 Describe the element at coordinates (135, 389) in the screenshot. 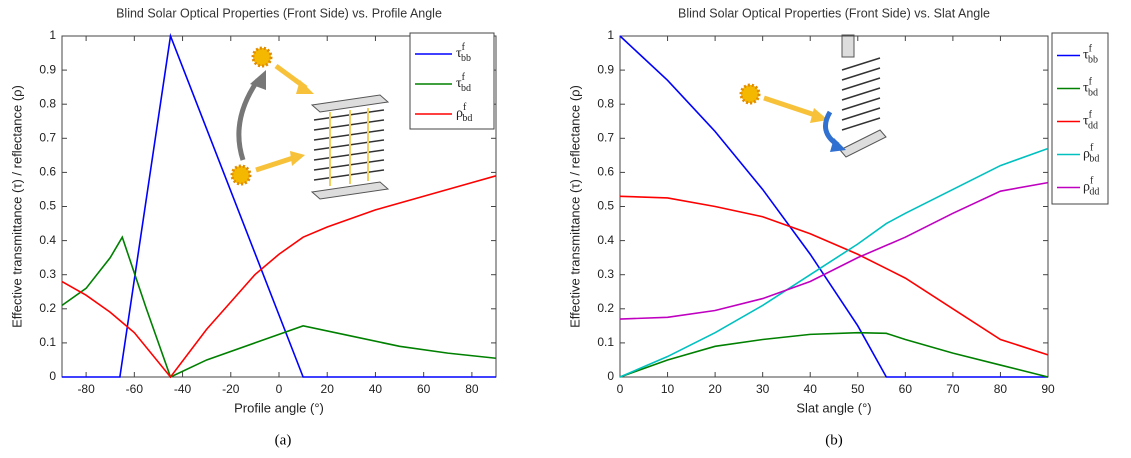

I see `x-tick-label: -60` at that location.